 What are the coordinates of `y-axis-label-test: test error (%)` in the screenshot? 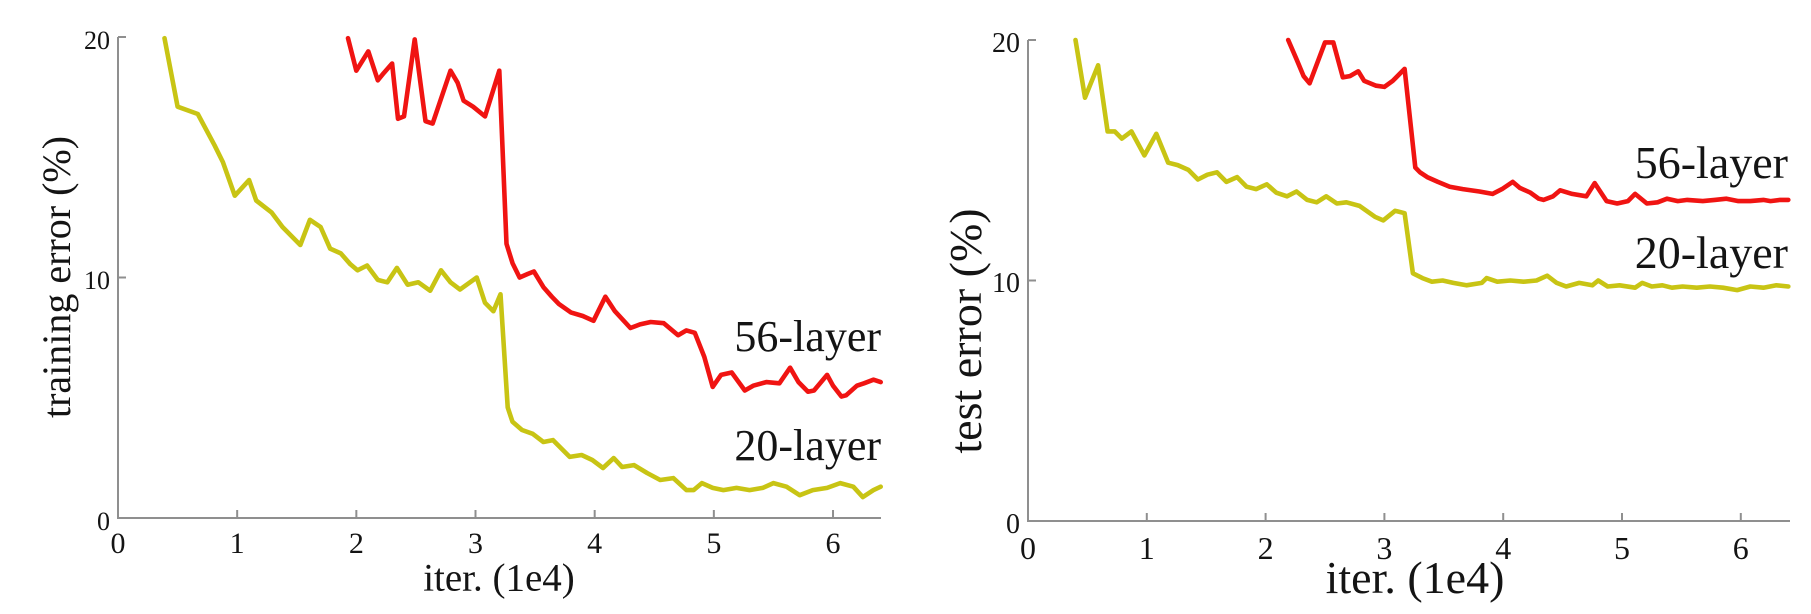 It's located at (965, 331).